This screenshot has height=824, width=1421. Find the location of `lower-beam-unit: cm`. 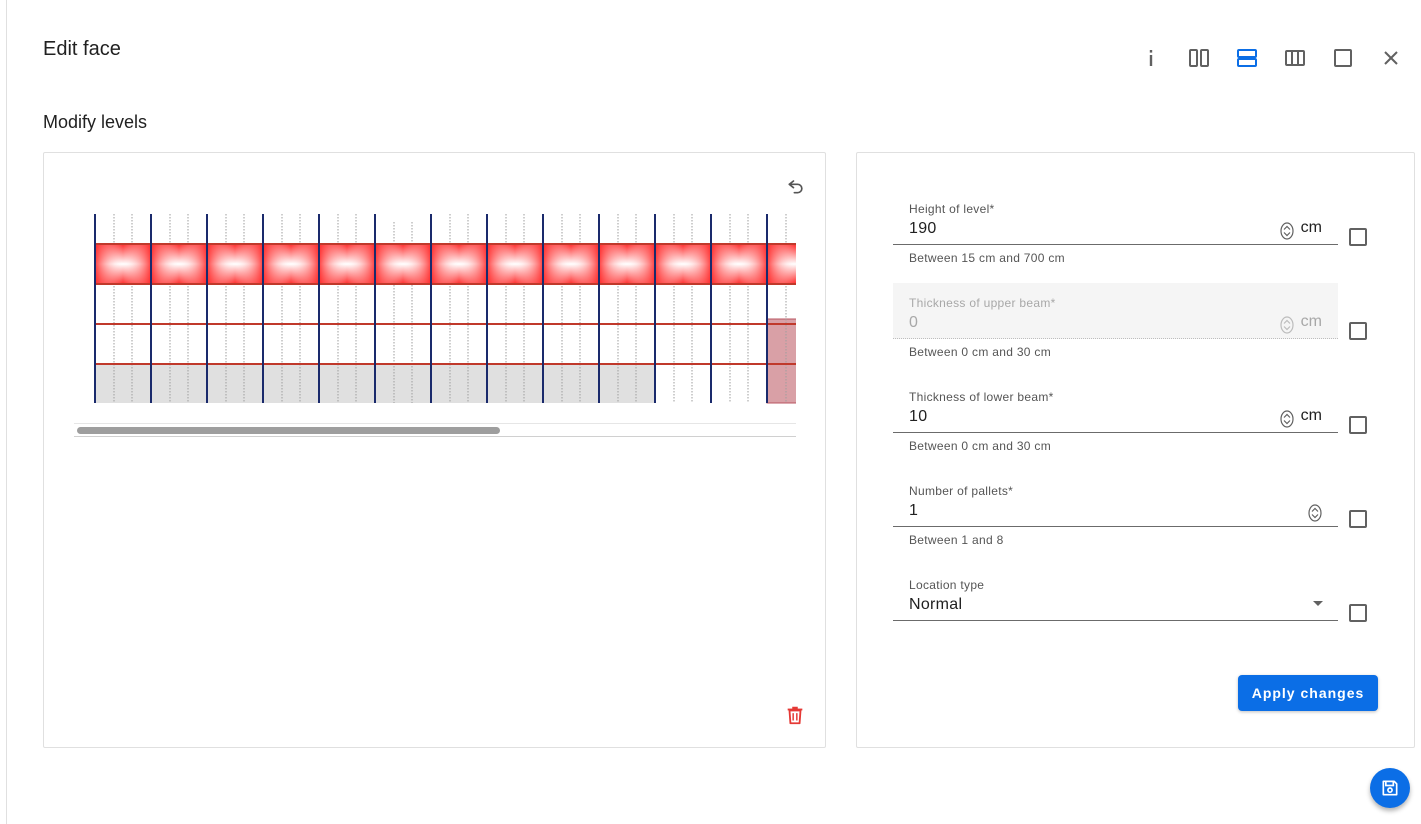

lower-beam-unit: cm is located at coordinates (1311, 415).